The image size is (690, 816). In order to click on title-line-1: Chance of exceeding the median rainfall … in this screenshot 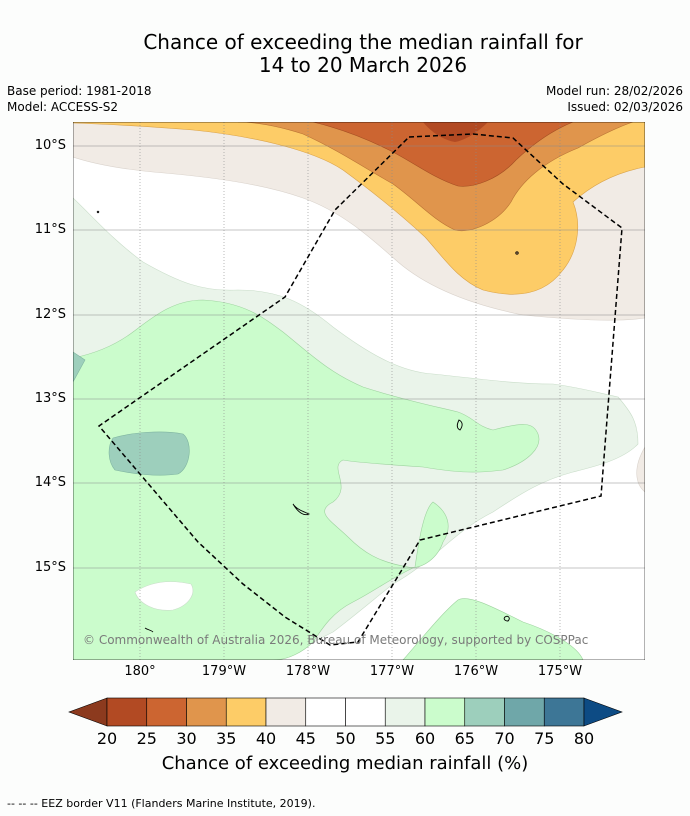, I will do `click(363, 42)`.